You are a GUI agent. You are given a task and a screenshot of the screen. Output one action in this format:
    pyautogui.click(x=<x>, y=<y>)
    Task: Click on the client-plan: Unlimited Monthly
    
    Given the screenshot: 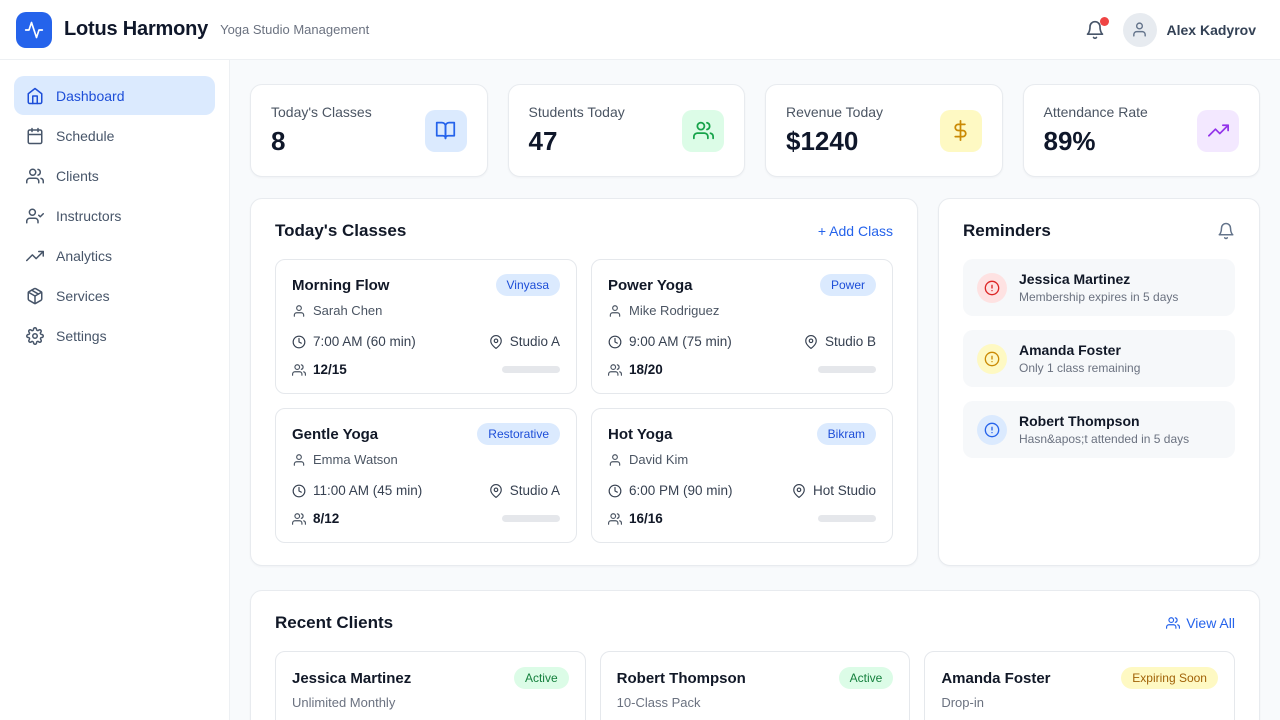 What is the action you would take?
    pyautogui.click(x=344, y=702)
    